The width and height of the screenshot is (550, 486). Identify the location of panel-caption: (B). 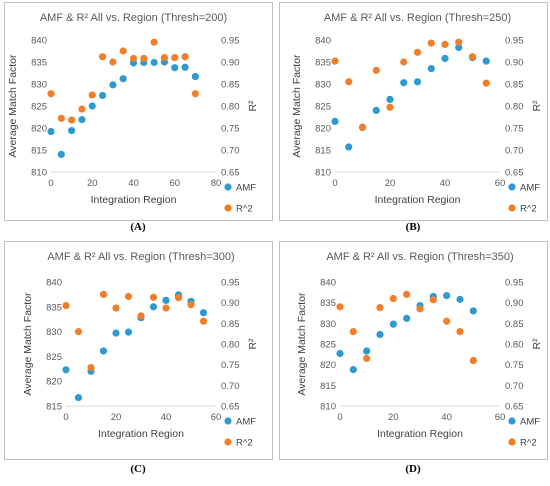
(413, 227).